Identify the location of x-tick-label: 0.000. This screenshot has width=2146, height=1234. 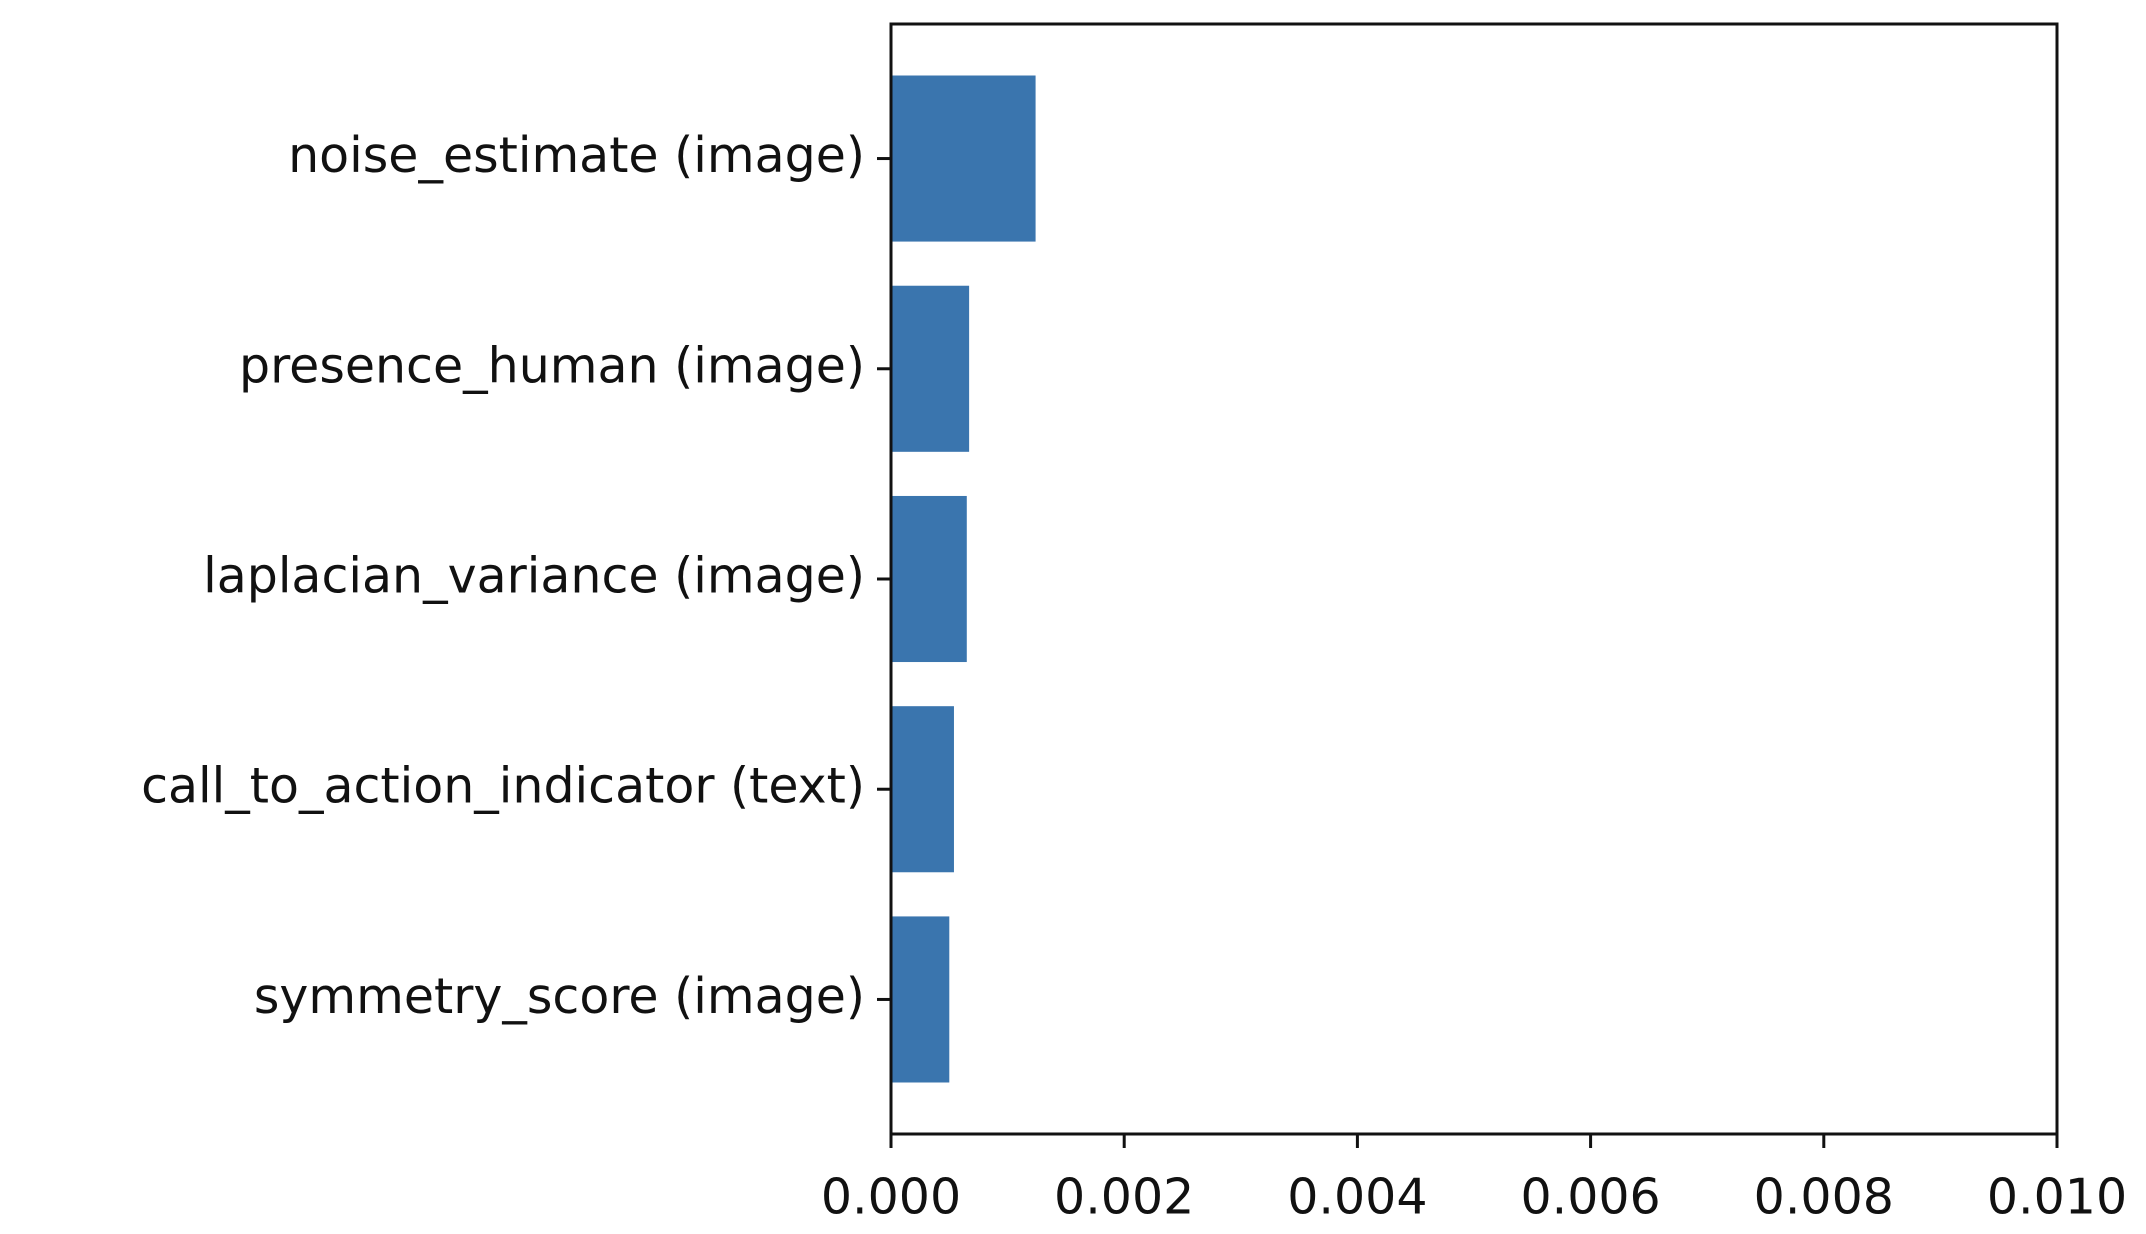
(891, 1197).